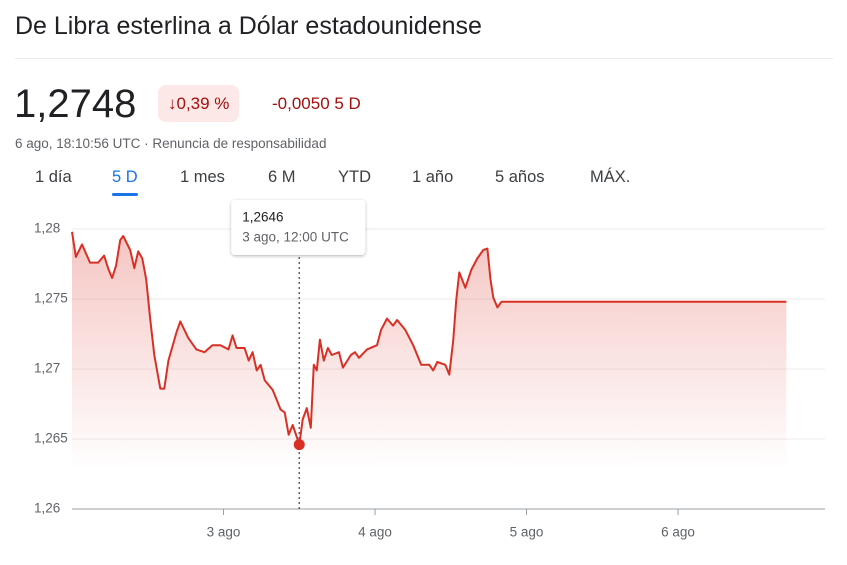 The height and width of the screenshot is (565, 847). What do you see at coordinates (125, 182) in the screenshot?
I see `tab: 5 D` at bounding box center [125, 182].